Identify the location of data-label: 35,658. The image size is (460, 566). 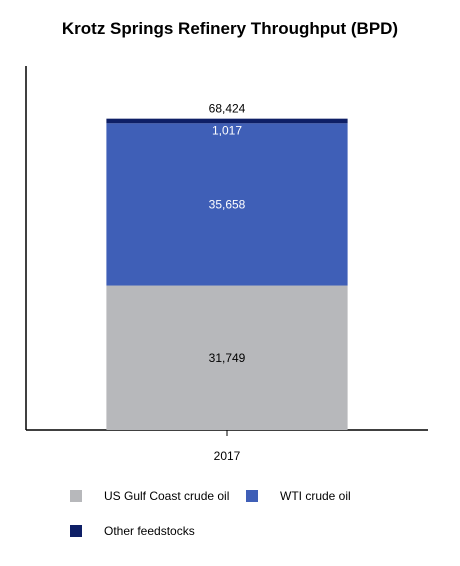
(227, 204).